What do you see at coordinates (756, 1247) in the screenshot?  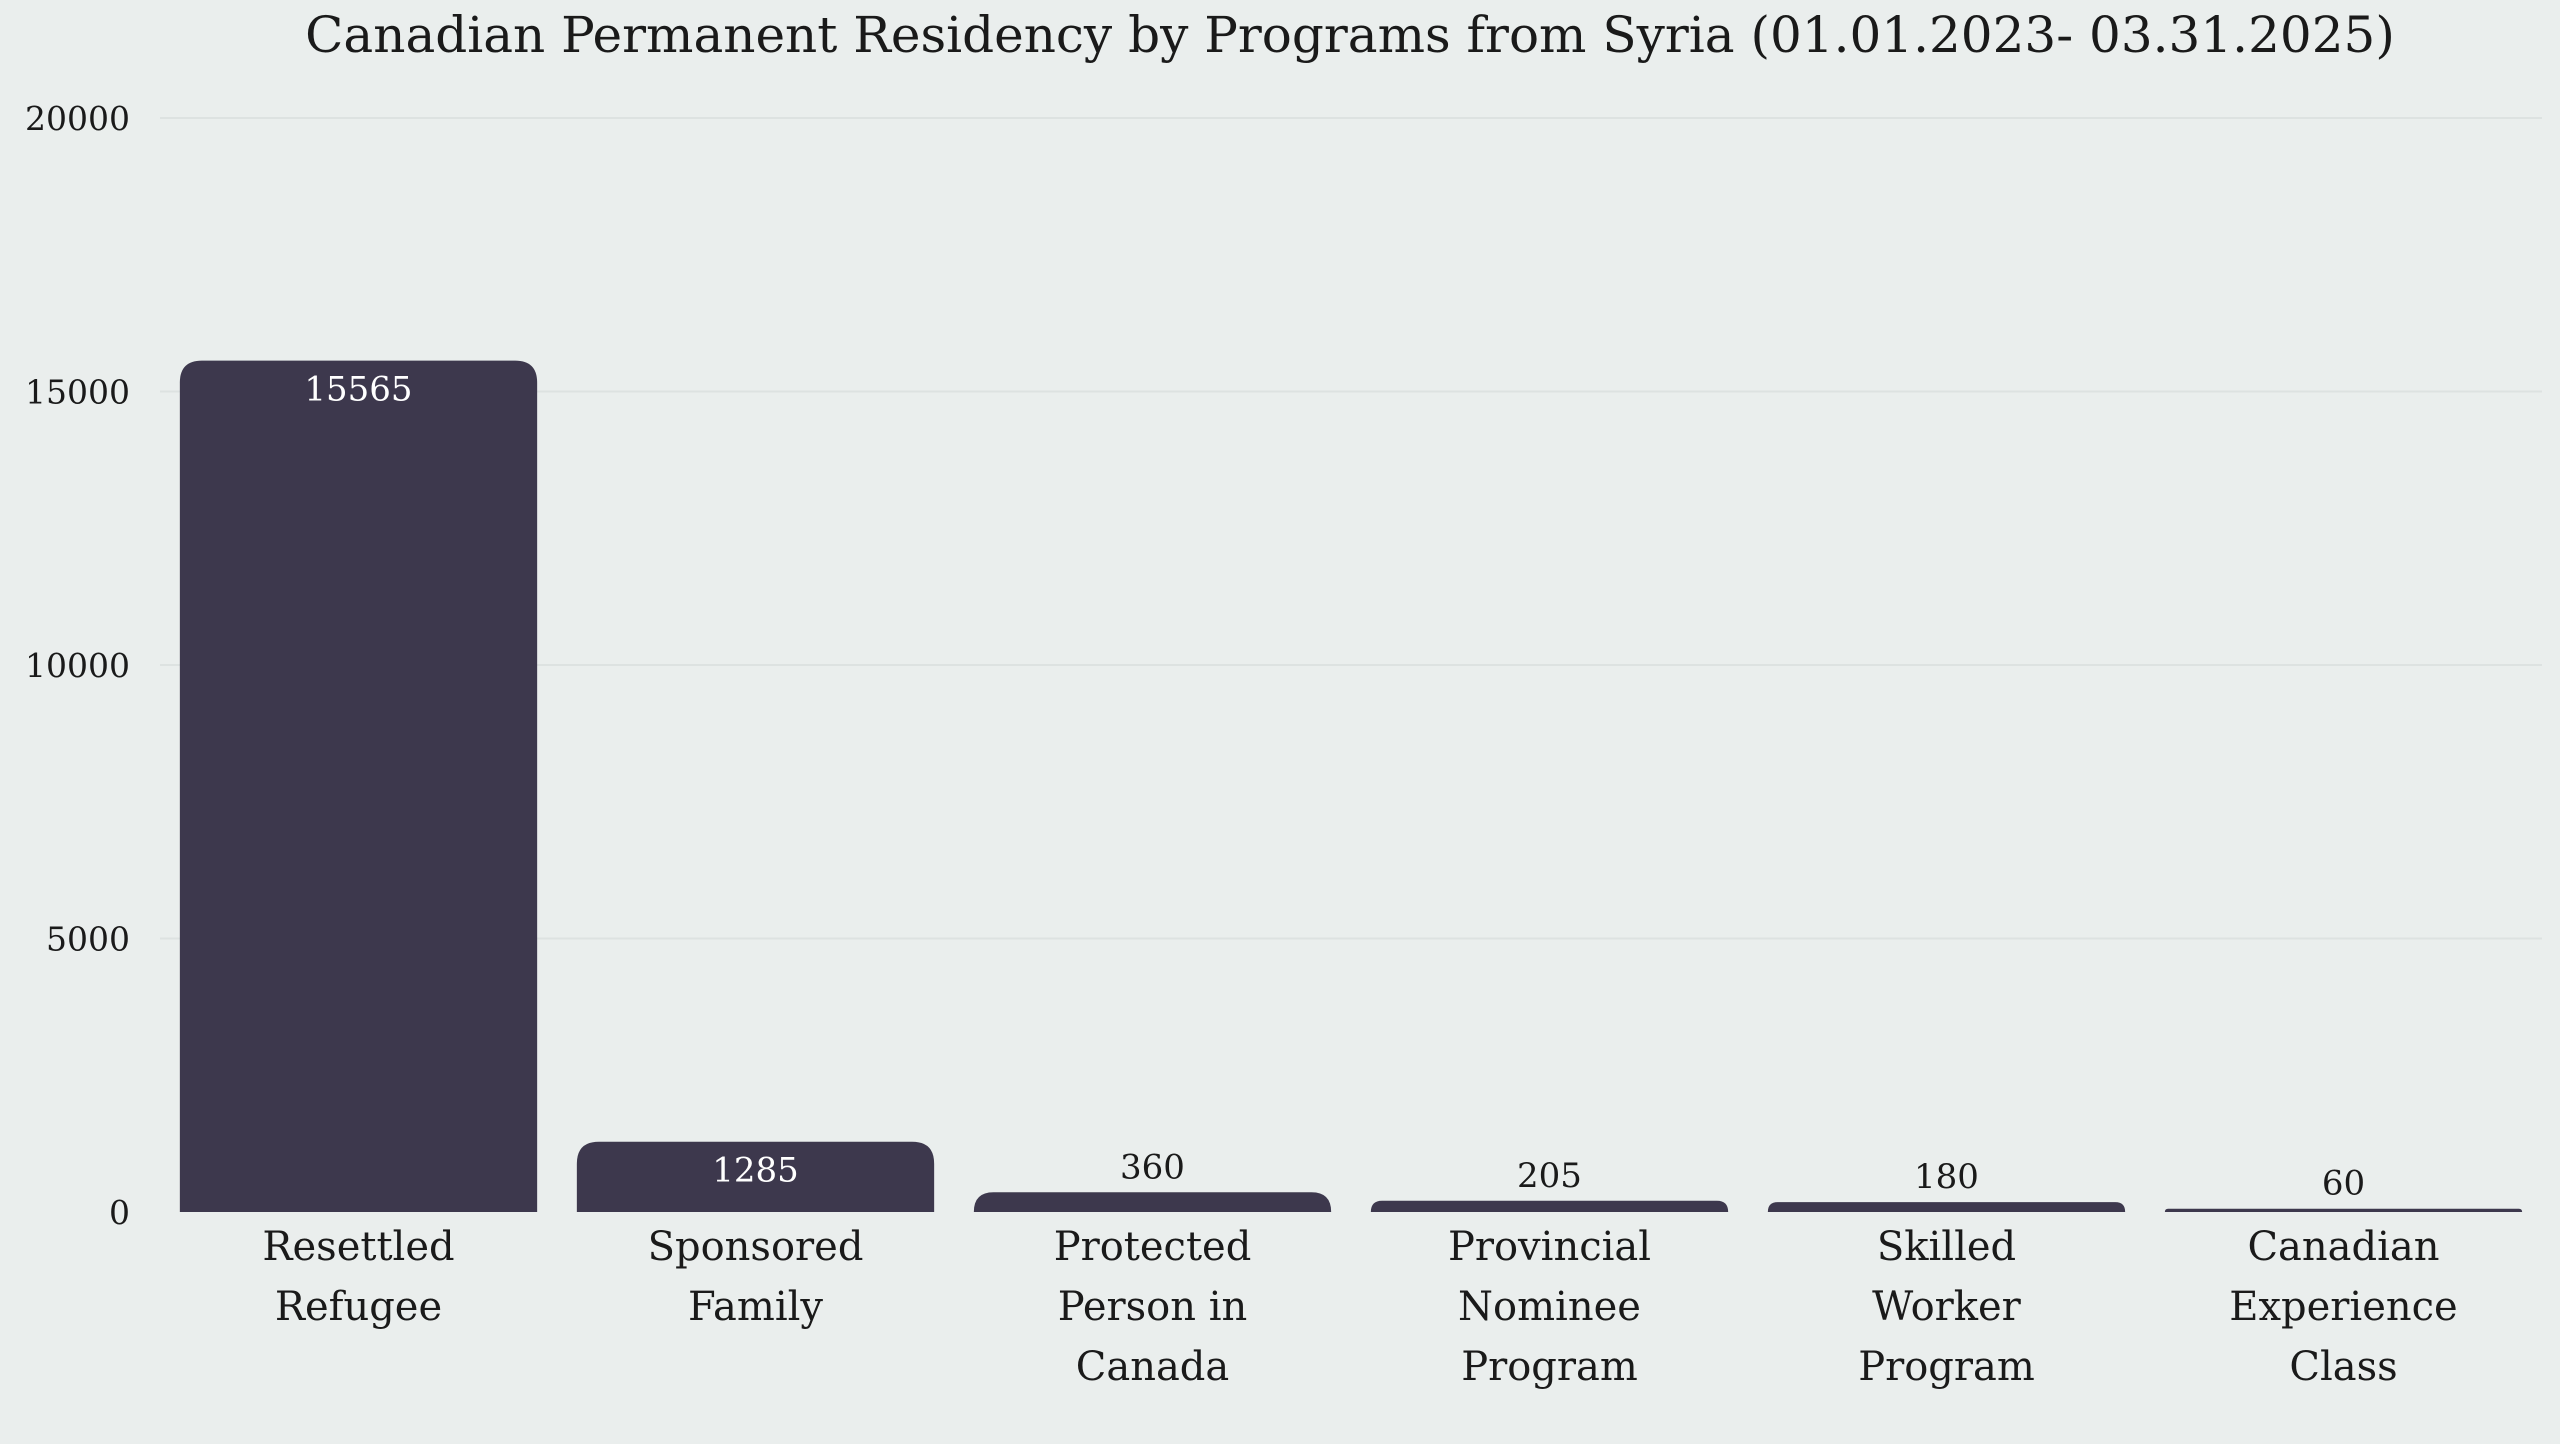 I see `x-tick-label-line: Sponsored` at bounding box center [756, 1247].